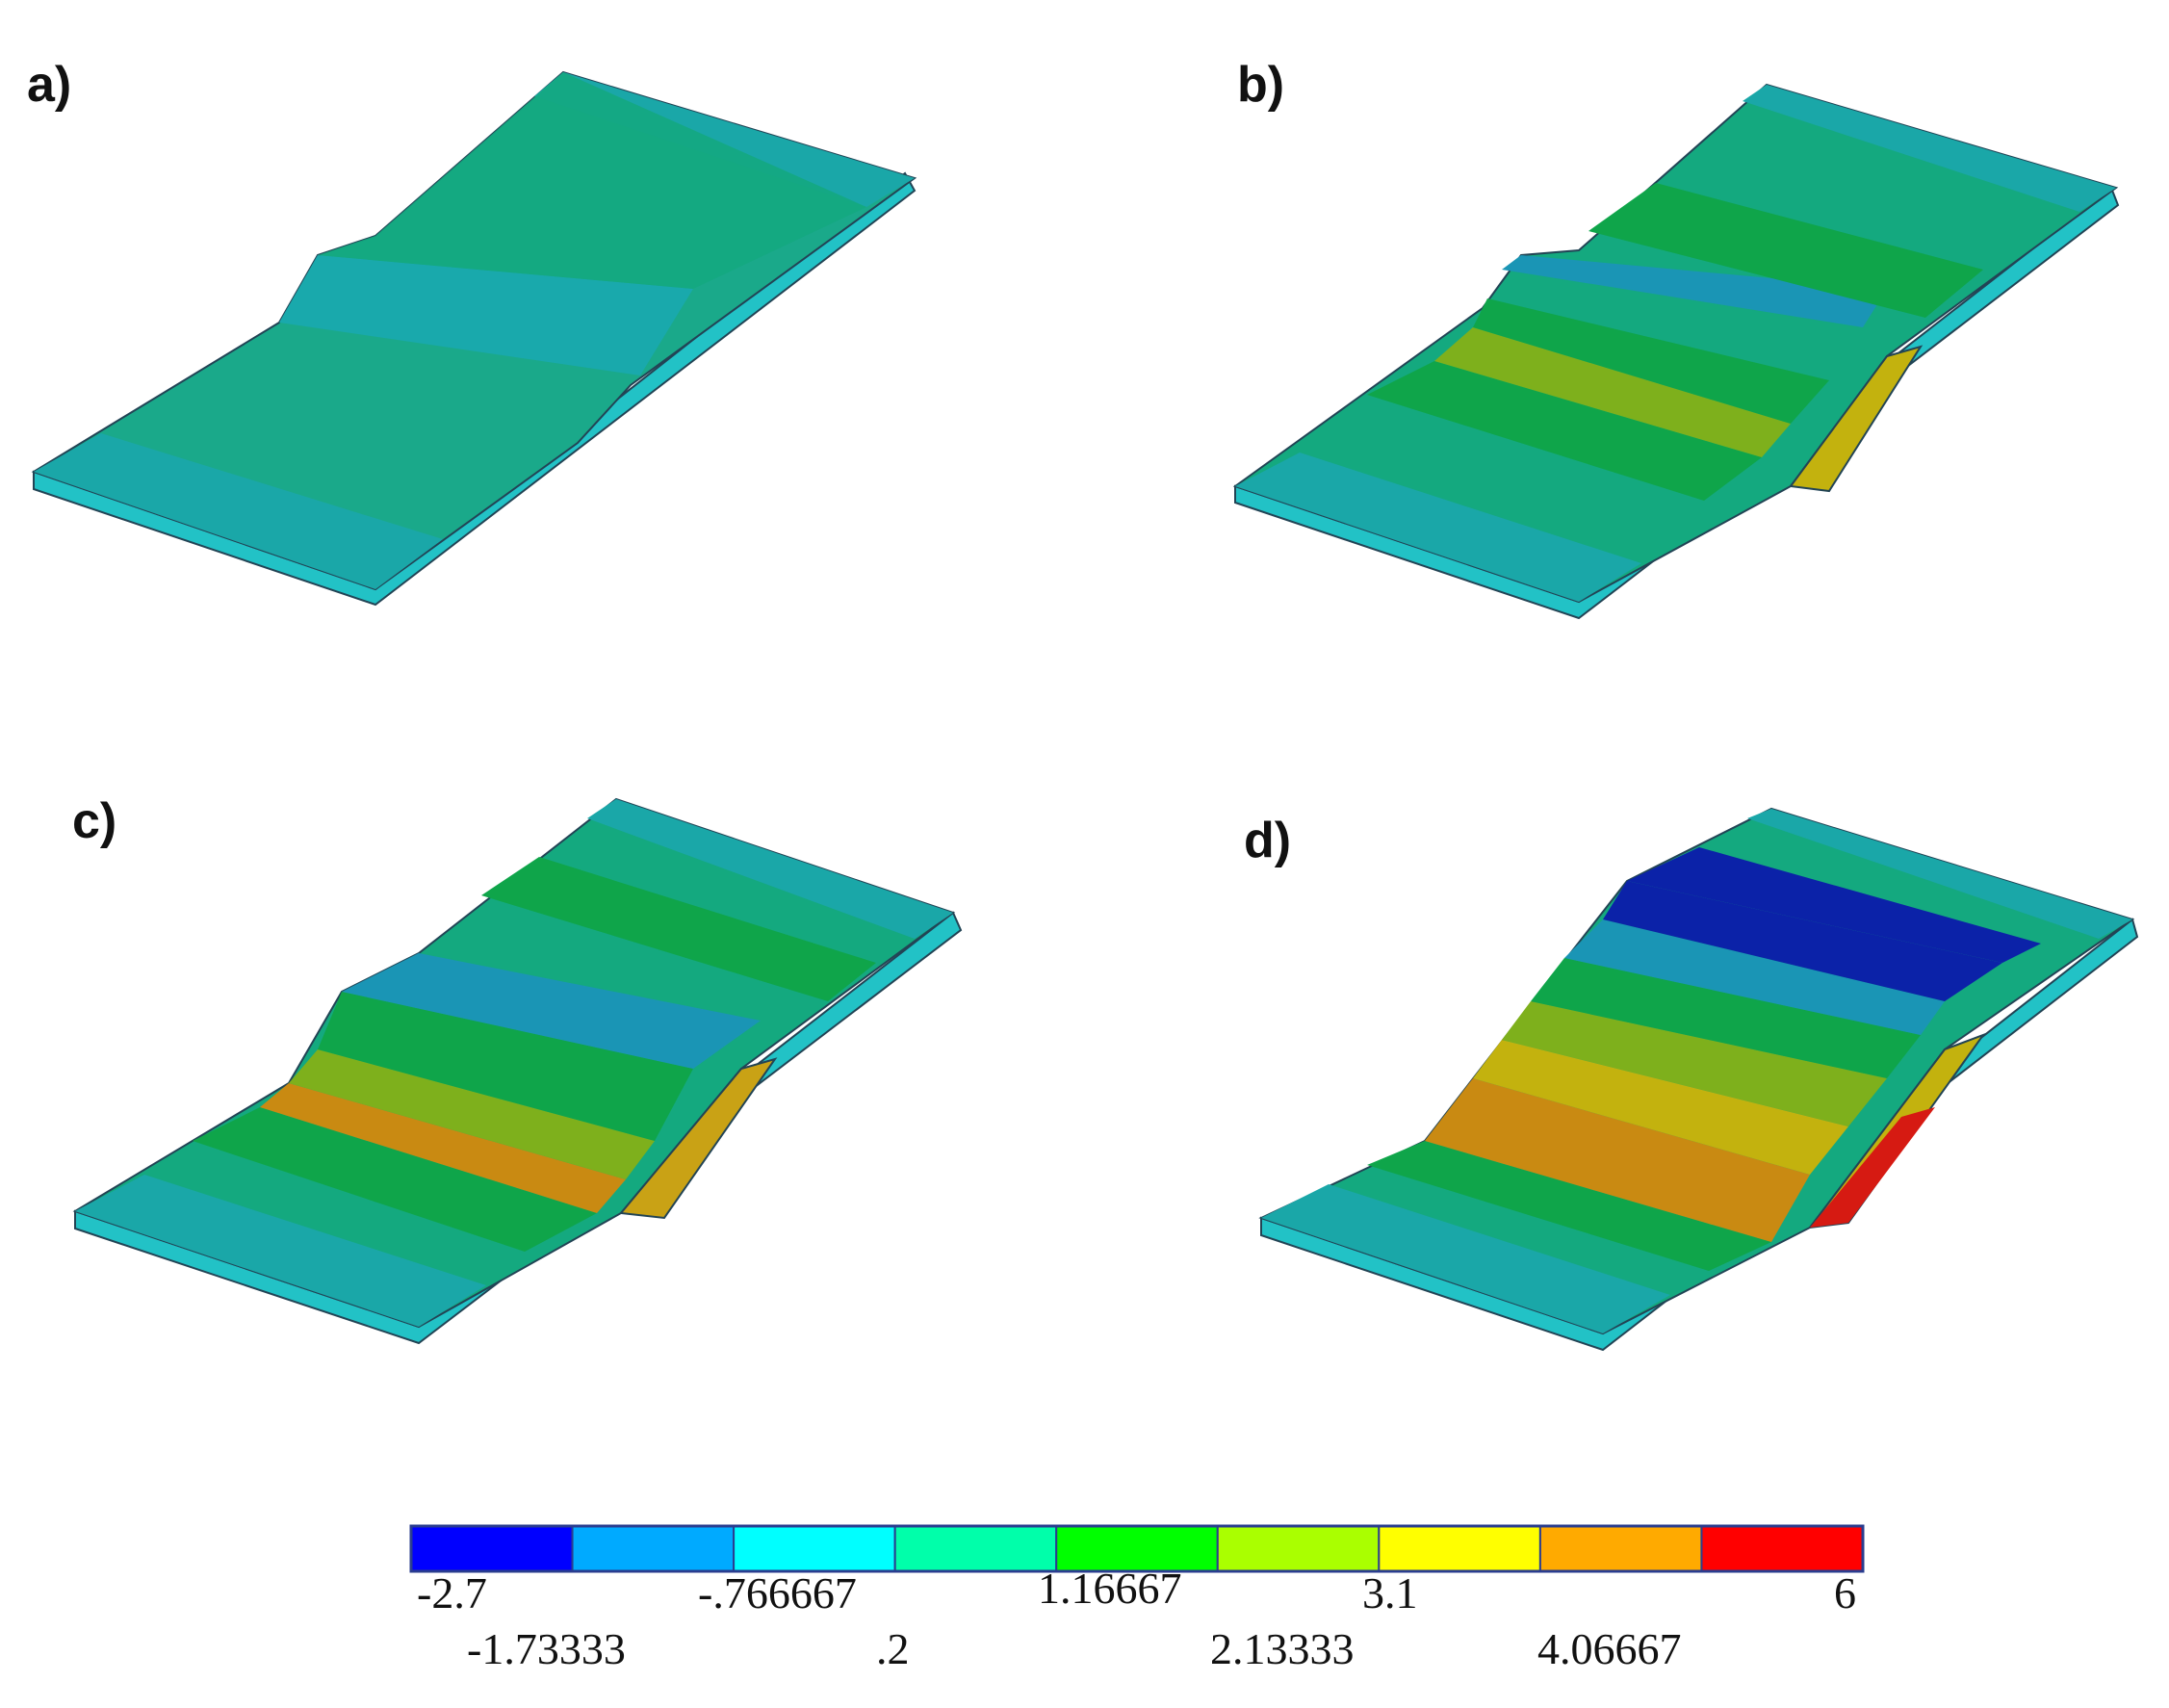 The image size is (2169, 1708). Describe the element at coordinates (592, 180) in the screenshot. I see `plate-top-flat` at that location.